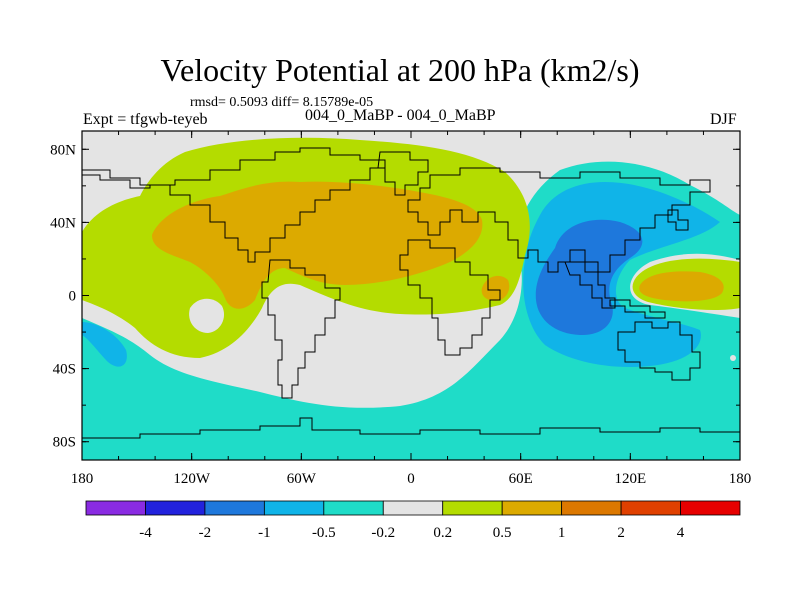 The height and width of the screenshot is (600, 800). What do you see at coordinates (681, 533) in the screenshot?
I see `colorbar-label: 4` at bounding box center [681, 533].